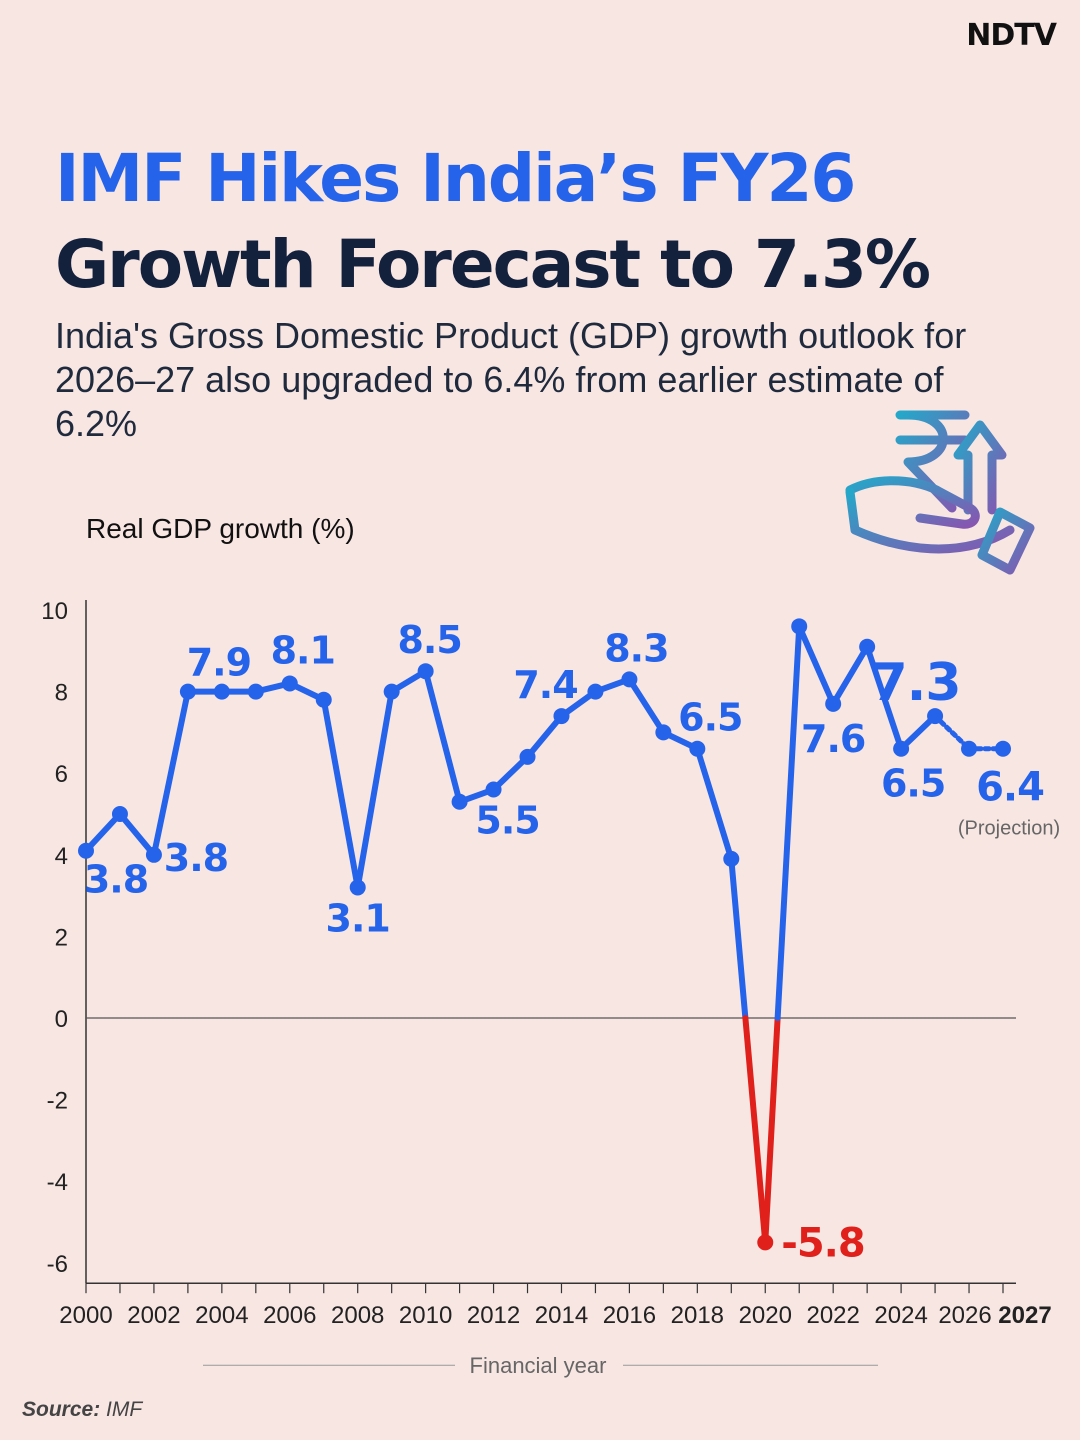 This screenshot has height=1440, width=1080. Describe the element at coordinates (57, 1101) in the screenshot. I see `y-tick-label: -2` at that location.